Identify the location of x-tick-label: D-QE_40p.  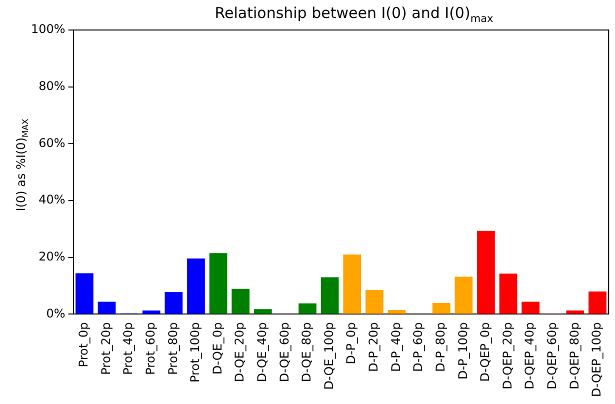
(262, 352).